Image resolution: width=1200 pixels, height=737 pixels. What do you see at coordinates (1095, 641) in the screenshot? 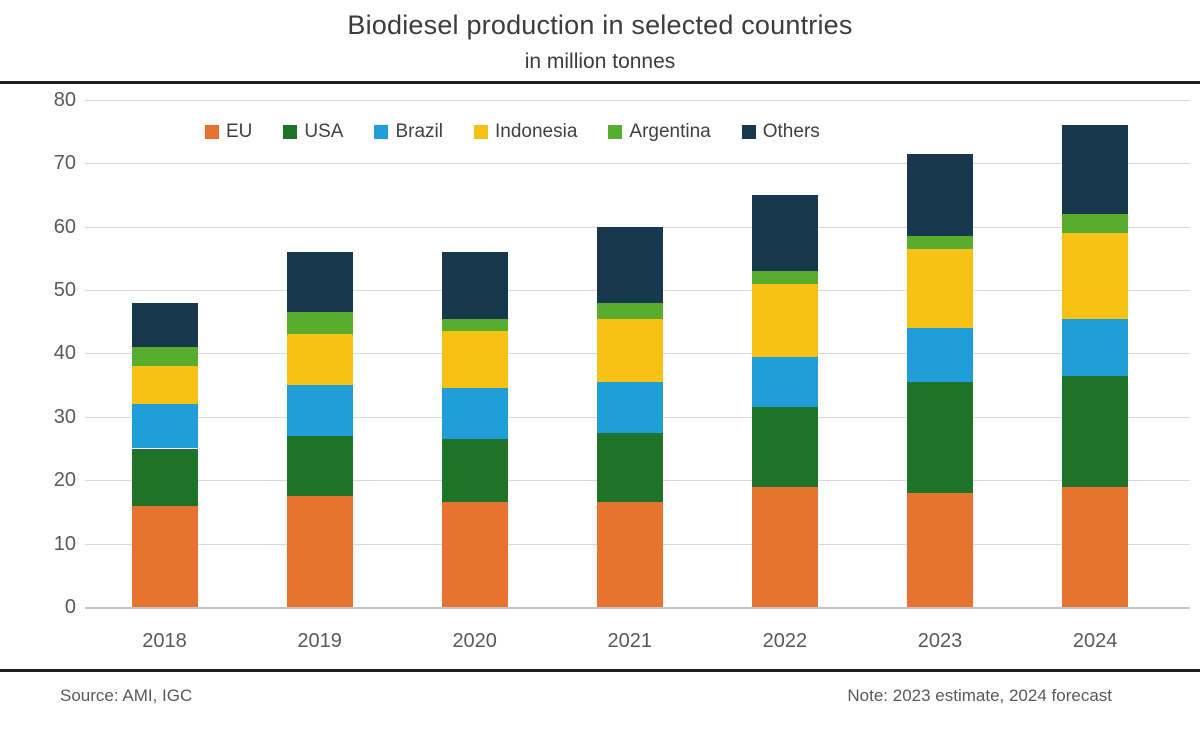
I see `x-axis-tick-2024: 2024` at bounding box center [1095, 641].